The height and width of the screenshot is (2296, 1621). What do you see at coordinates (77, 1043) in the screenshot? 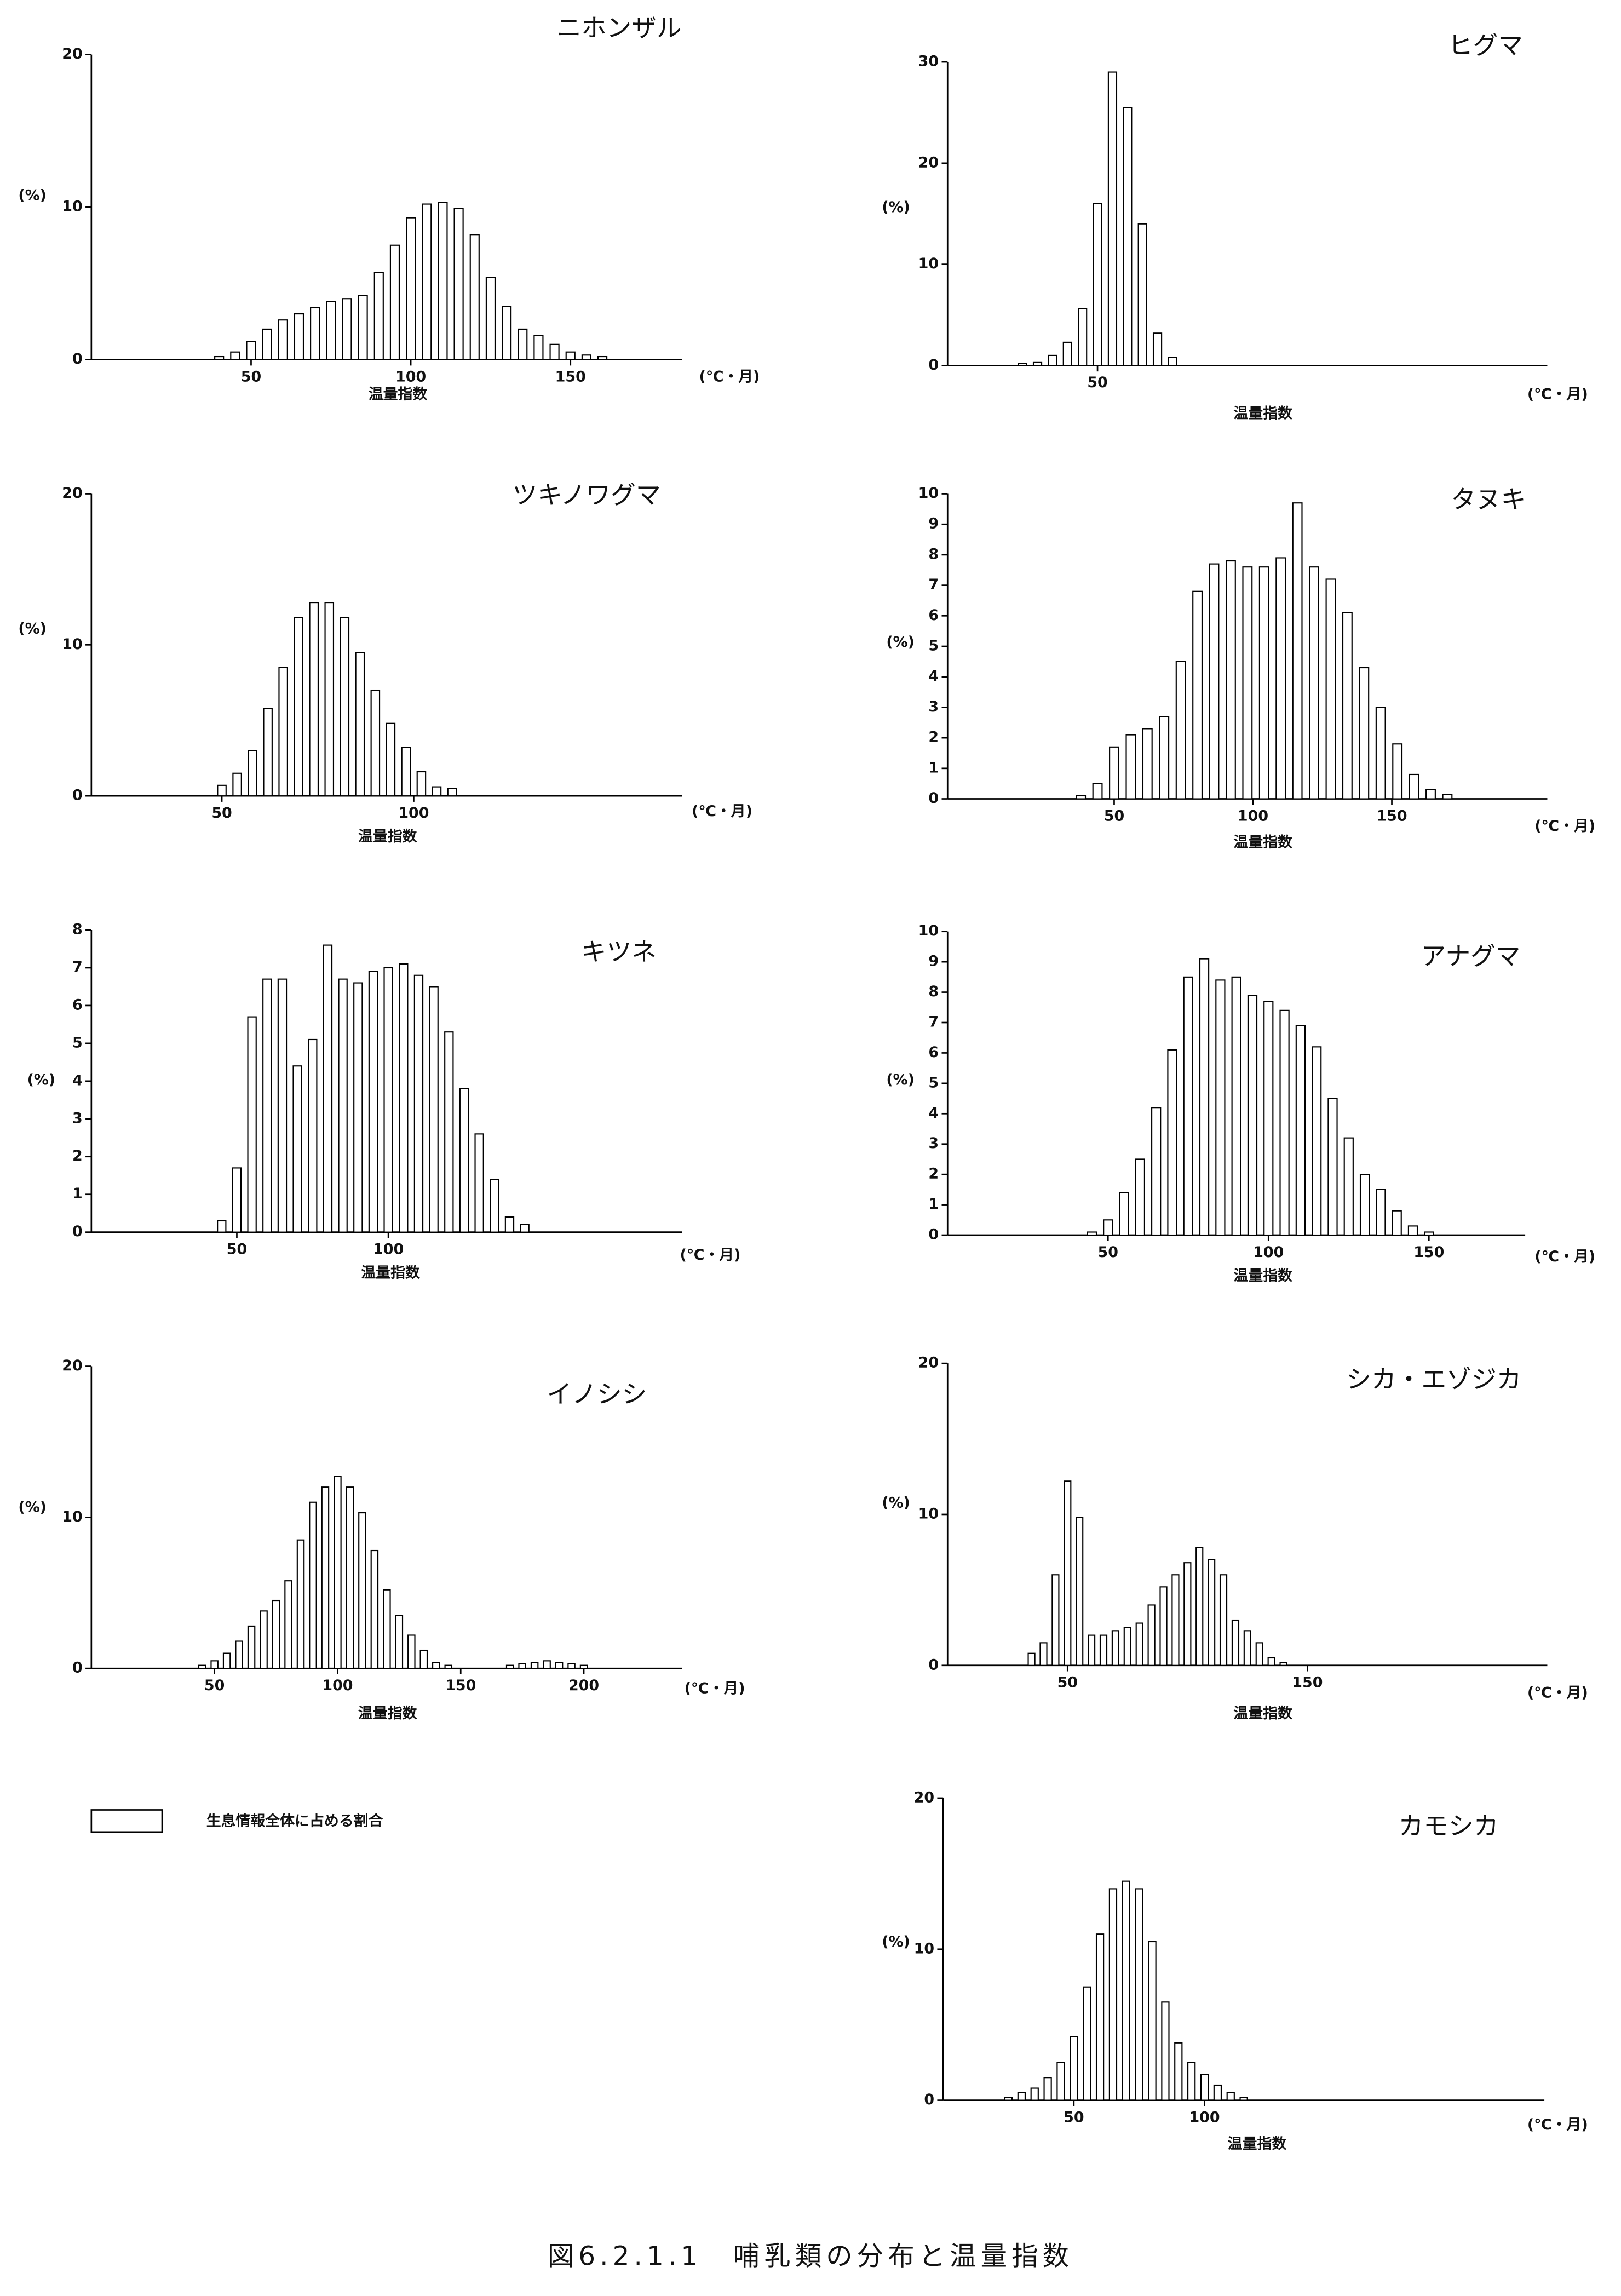
I see `y-tick-label: 5` at bounding box center [77, 1043].